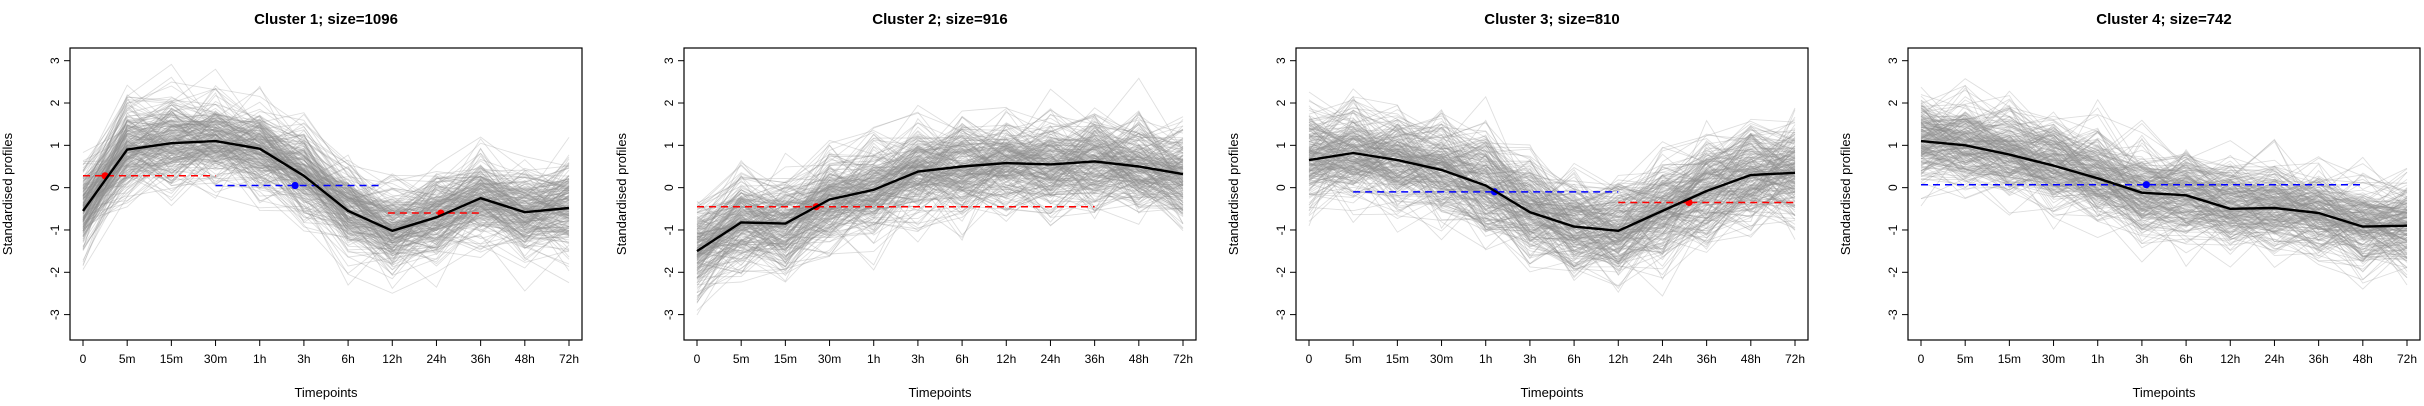  What do you see at coordinates (326, 392) in the screenshot?
I see `x-axis-label: Timepoints` at bounding box center [326, 392].